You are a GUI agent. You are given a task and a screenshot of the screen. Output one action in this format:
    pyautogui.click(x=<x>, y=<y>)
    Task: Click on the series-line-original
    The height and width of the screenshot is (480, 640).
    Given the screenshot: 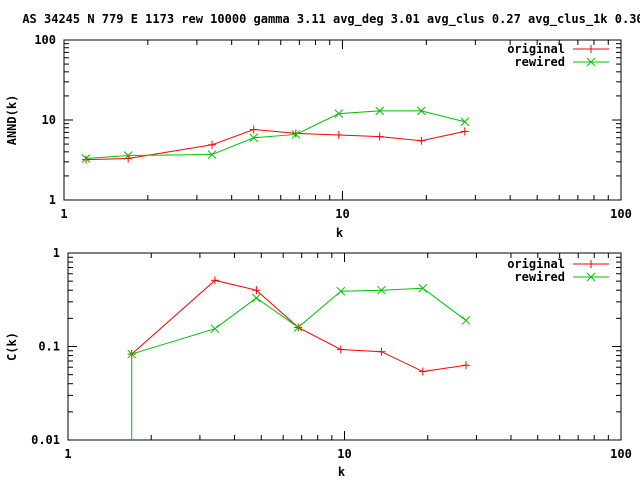 What is the action you would take?
    pyautogui.click(x=299, y=326)
    